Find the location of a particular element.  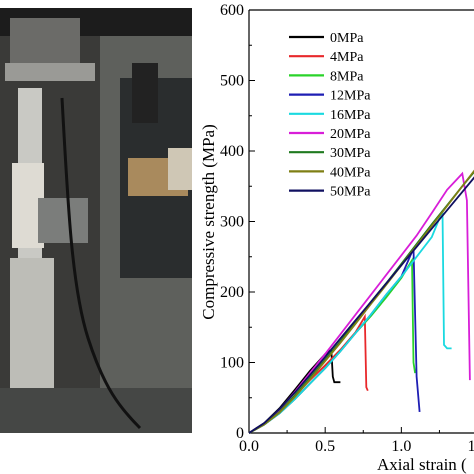

legend-label-8mpa: 8MPa is located at coordinates (347, 76).